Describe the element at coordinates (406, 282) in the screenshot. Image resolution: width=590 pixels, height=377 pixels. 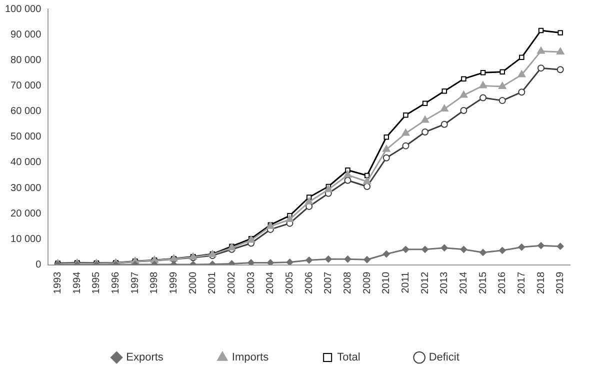
I see `x-tick-label: 2011` at that location.